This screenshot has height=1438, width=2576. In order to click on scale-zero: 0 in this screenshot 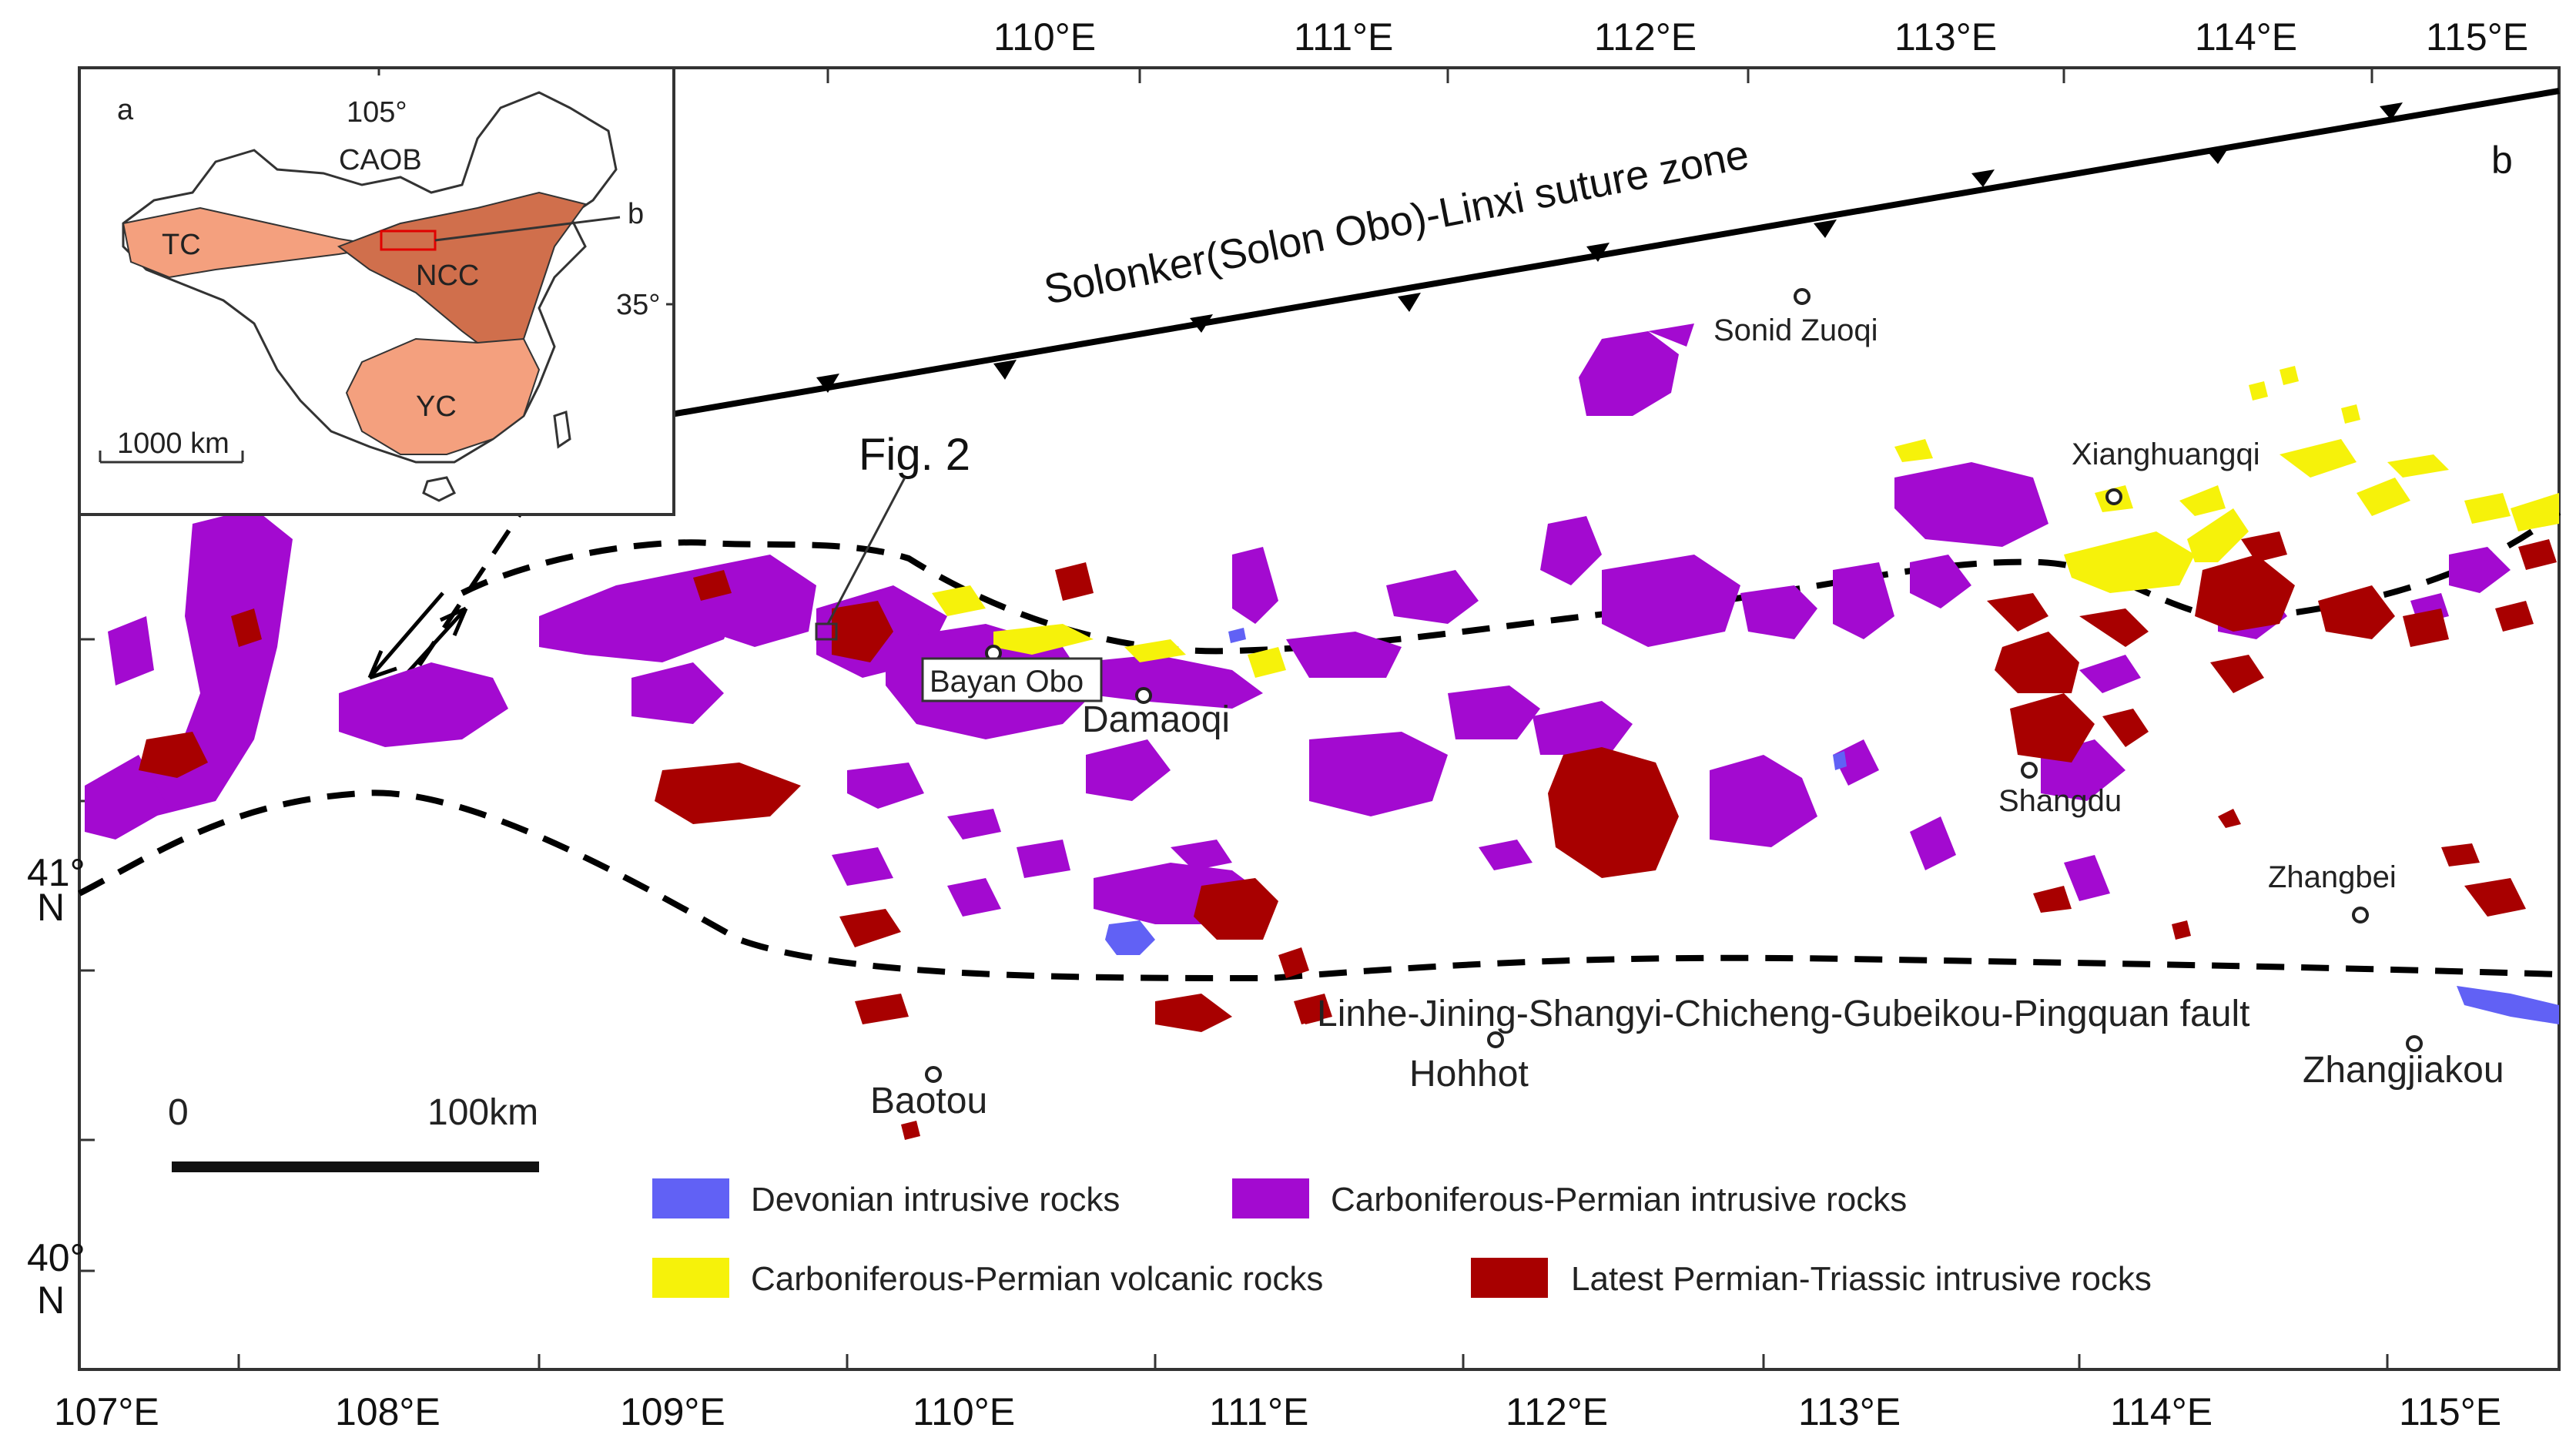, I will do `click(178, 1112)`.